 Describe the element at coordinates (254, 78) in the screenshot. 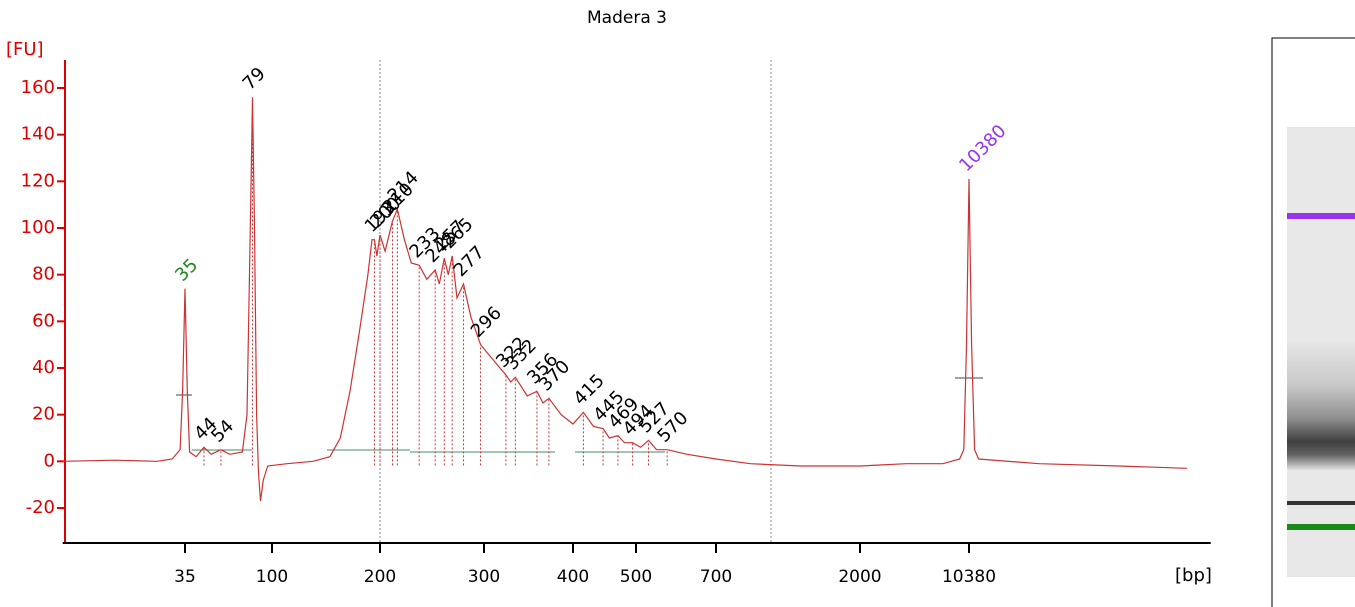

I see `peak-label: 79` at that location.